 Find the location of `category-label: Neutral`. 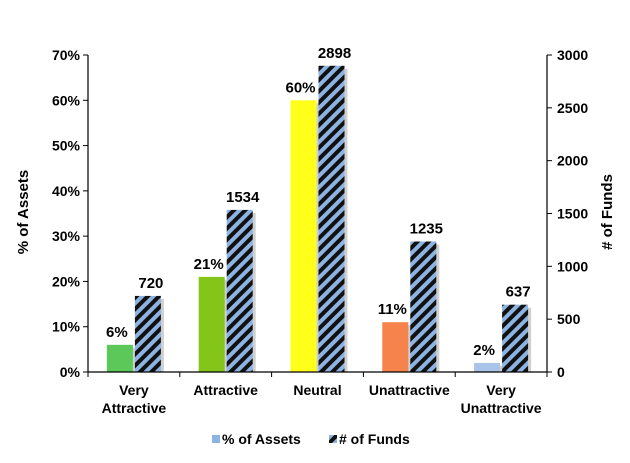

category-label: Neutral is located at coordinates (317, 390).